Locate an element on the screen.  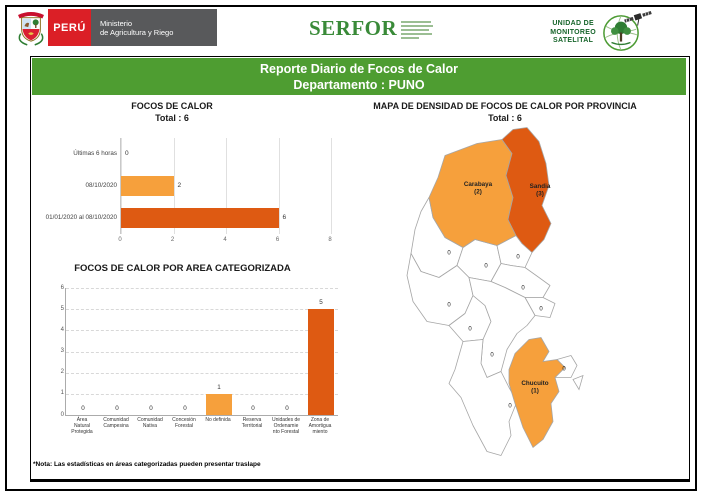
chart-row: 01/01/2020 al 08/10/2020 6 is located at coordinates (188, 218).